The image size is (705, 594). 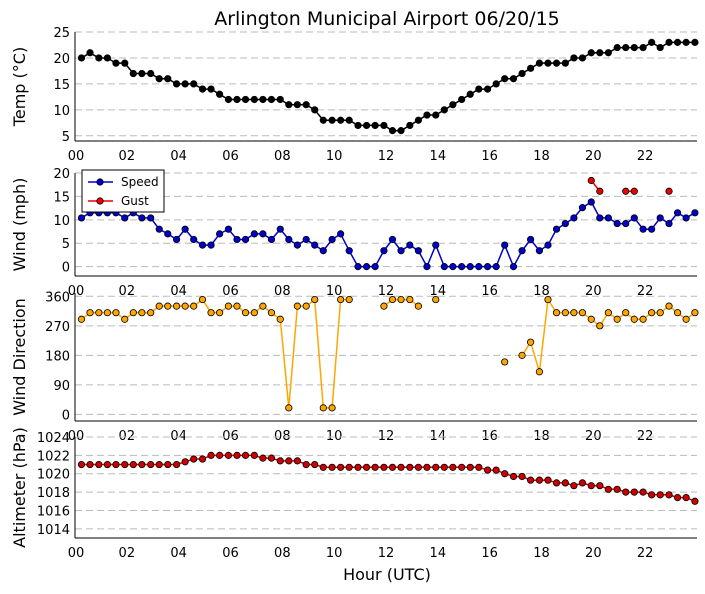 I want to click on direction-x-tick-label: 02, so click(x=127, y=436).